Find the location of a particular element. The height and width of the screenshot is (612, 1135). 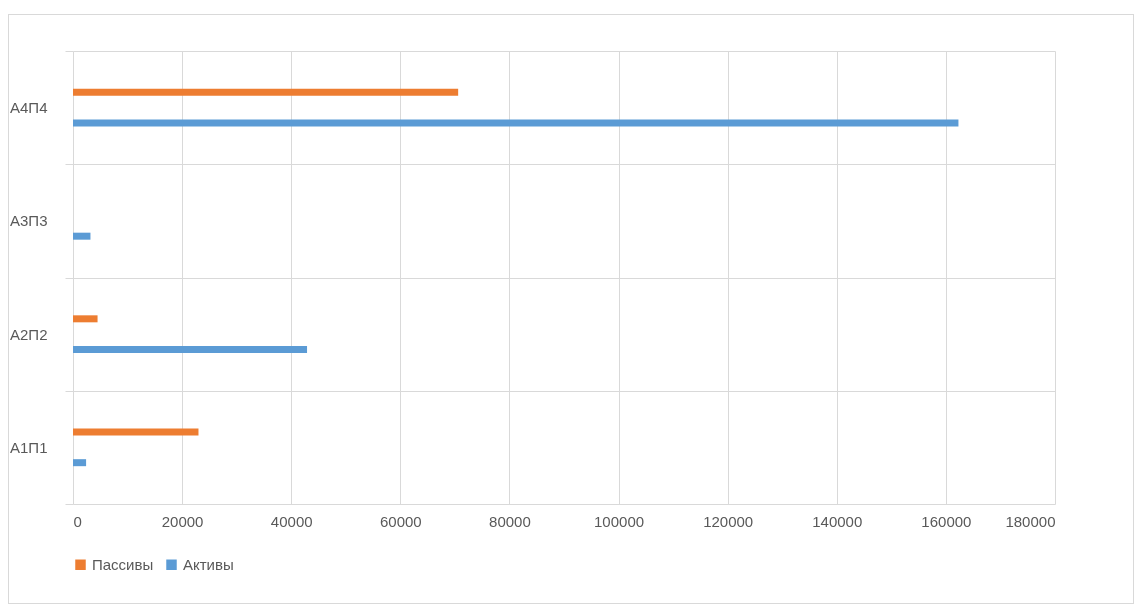

y-tick-label: А3П3 is located at coordinates (29, 221).